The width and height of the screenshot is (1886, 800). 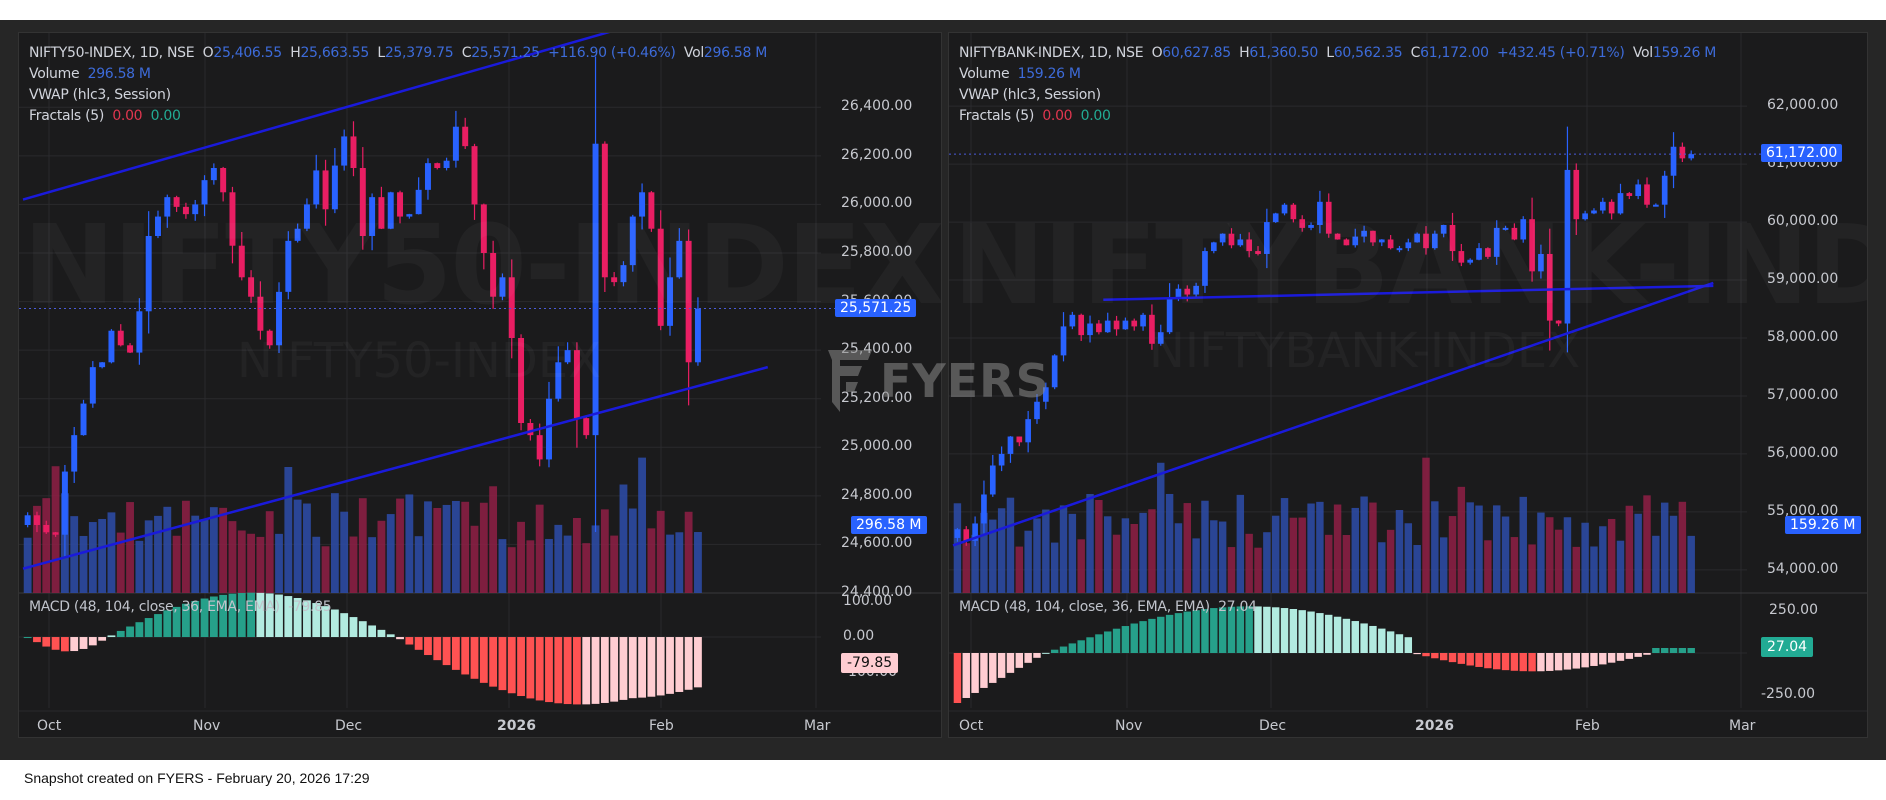 What do you see at coordinates (877, 203) in the screenshot?
I see `price-axis-label: 26,000.00` at bounding box center [877, 203].